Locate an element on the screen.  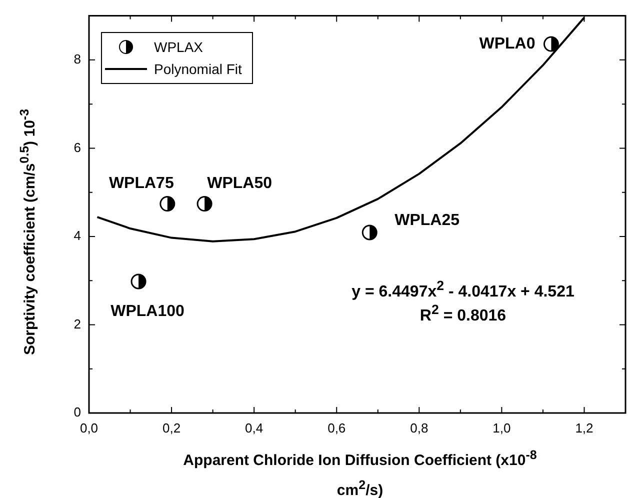
text: Apparent Chloride Ion Diffusion Coefficient (x10$^{-8}$ cm$^{2}$/s) is located at coordinates (360, 473).